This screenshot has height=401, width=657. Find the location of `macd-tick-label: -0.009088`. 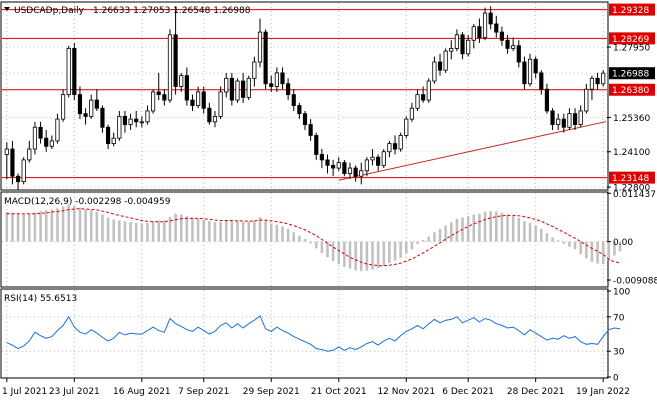

macd-tick-label: -0.009088 is located at coordinates (635, 282).